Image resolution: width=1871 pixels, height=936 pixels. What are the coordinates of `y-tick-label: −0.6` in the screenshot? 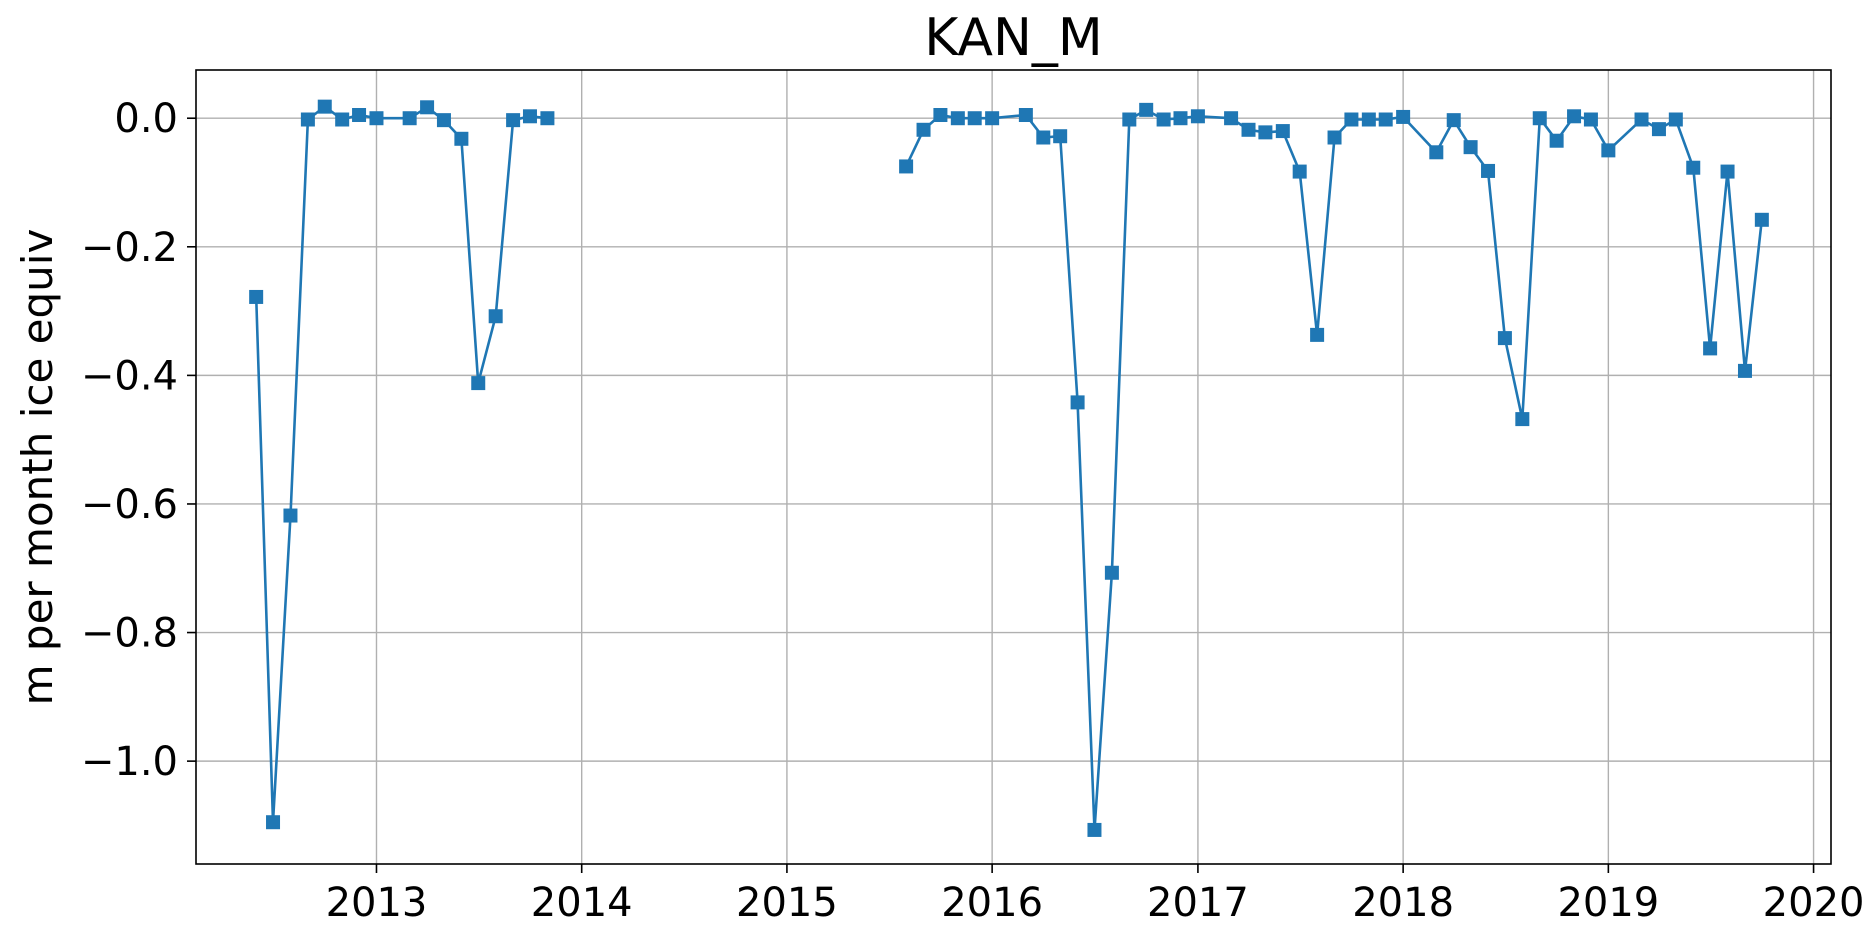 It's located at (129, 505).